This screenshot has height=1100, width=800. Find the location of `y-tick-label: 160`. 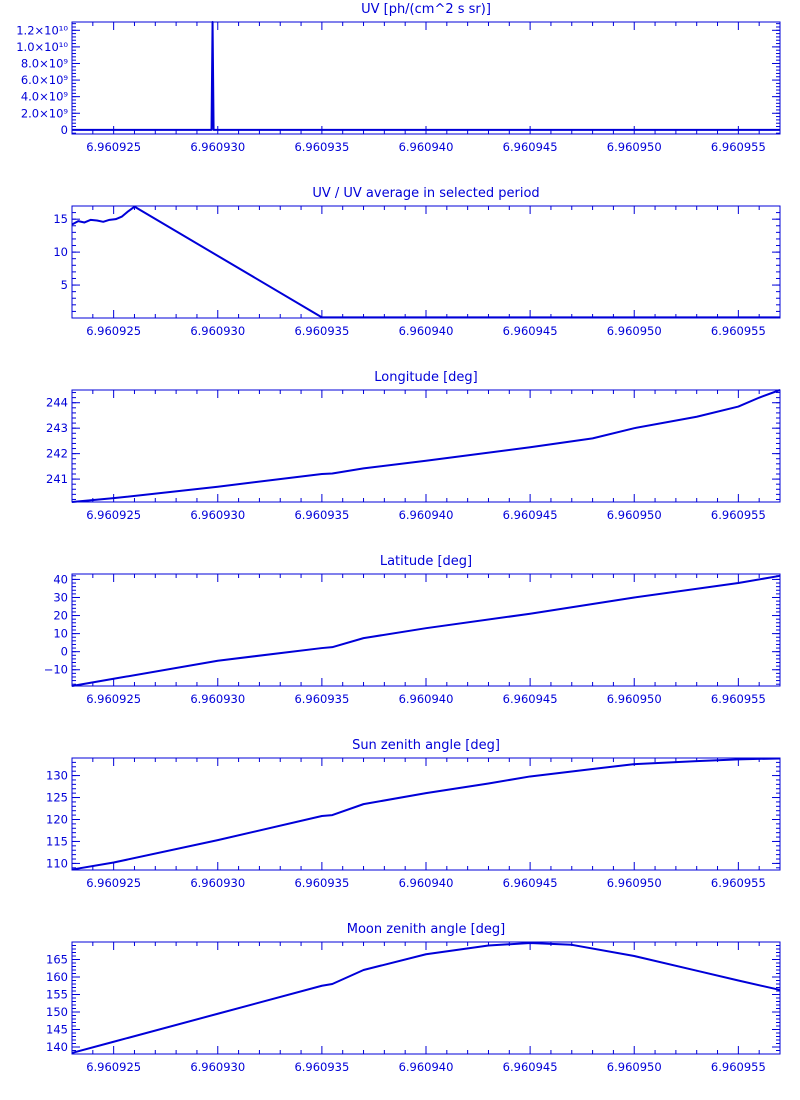

y-tick-label: 160 is located at coordinates (57, 977).